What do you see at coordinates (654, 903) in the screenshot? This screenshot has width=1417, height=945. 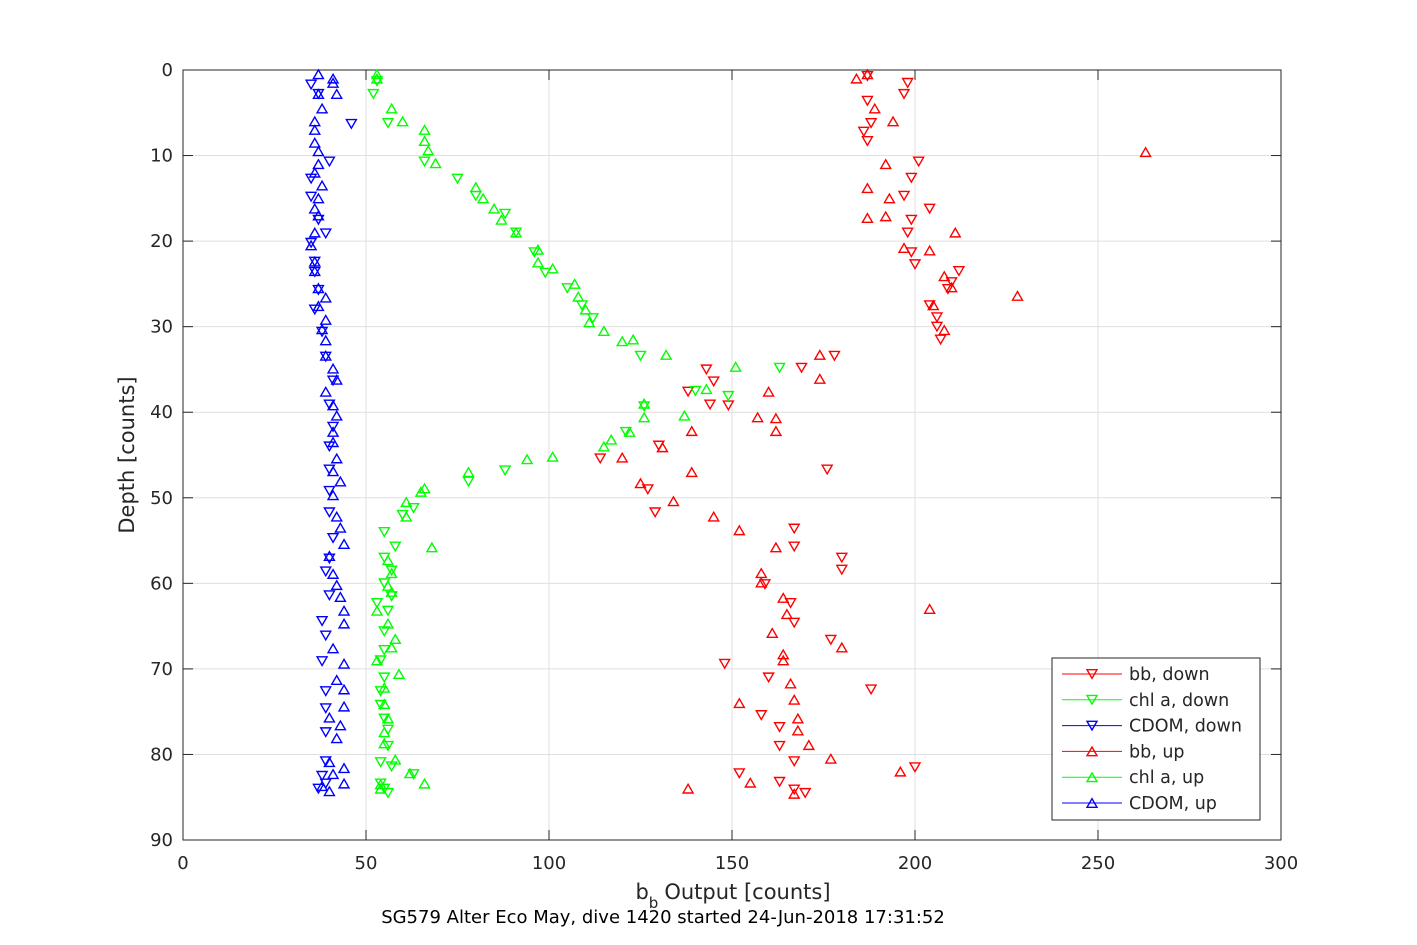 I see `x-axis-label-subscript: b` at bounding box center [654, 903].